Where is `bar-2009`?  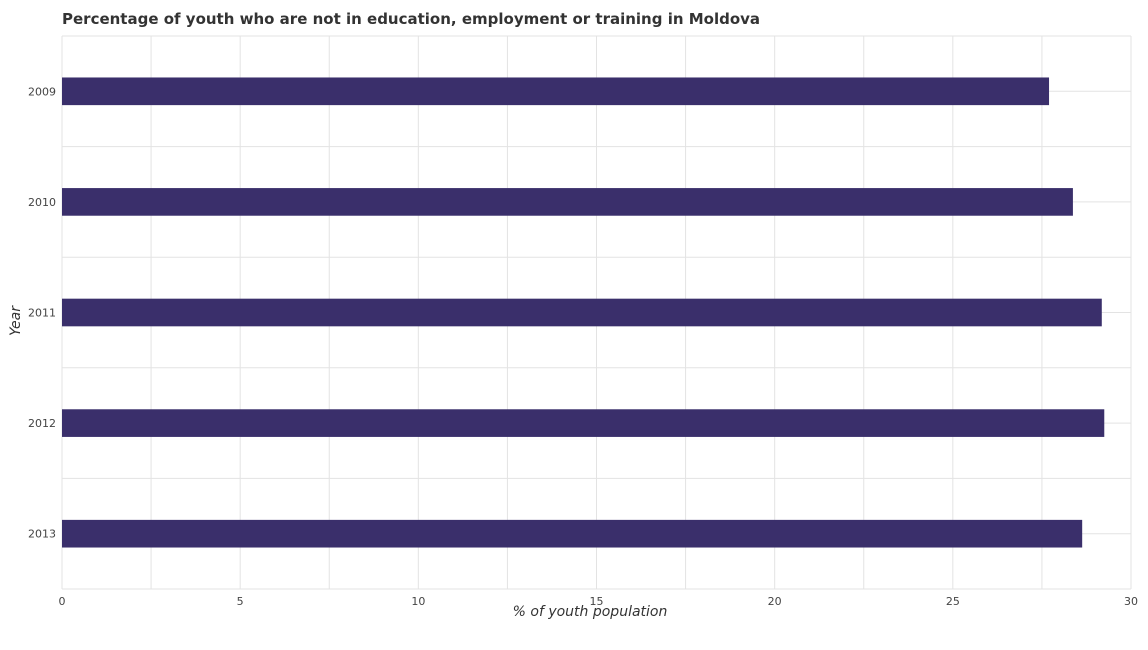
bar-2009 is located at coordinates (556, 91).